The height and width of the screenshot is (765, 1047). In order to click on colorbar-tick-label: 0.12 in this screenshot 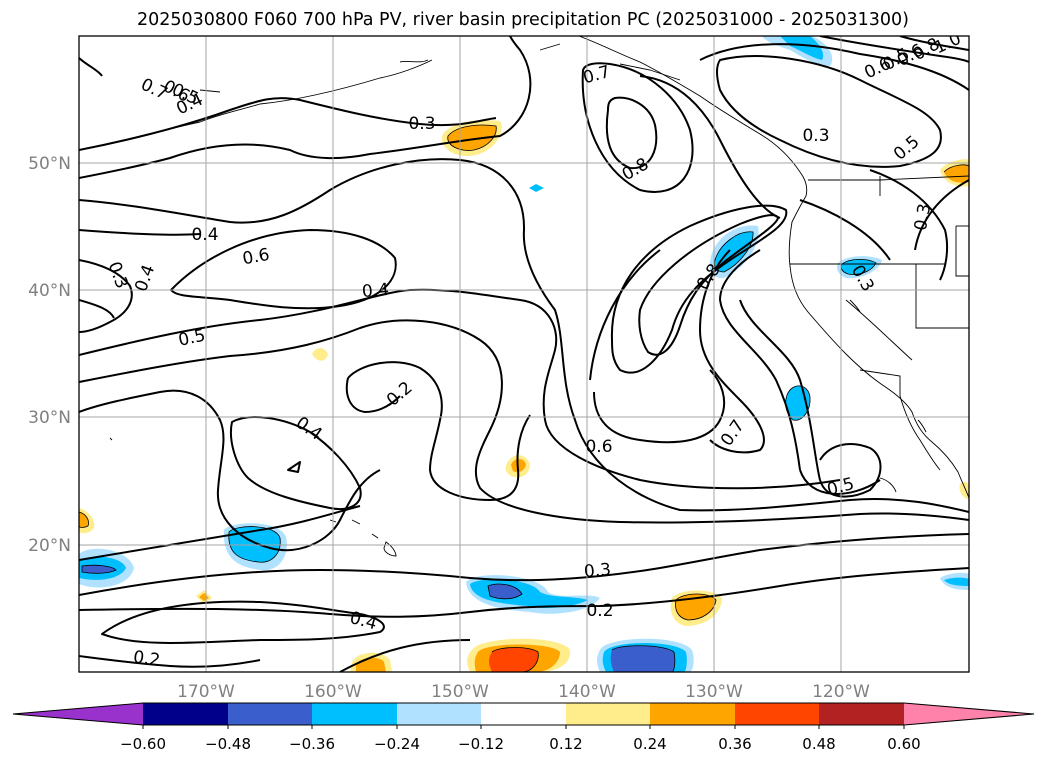, I will do `click(565, 744)`.